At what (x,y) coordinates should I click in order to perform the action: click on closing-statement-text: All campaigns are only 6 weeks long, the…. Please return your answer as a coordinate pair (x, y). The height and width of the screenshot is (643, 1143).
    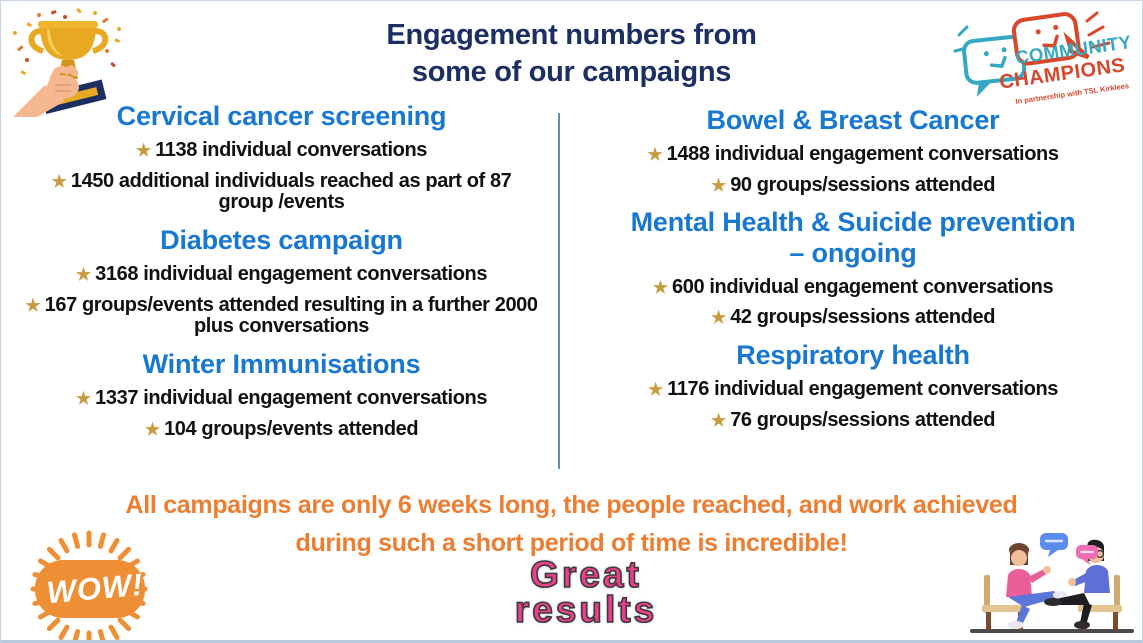
    Looking at the image, I should click on (571, 524).